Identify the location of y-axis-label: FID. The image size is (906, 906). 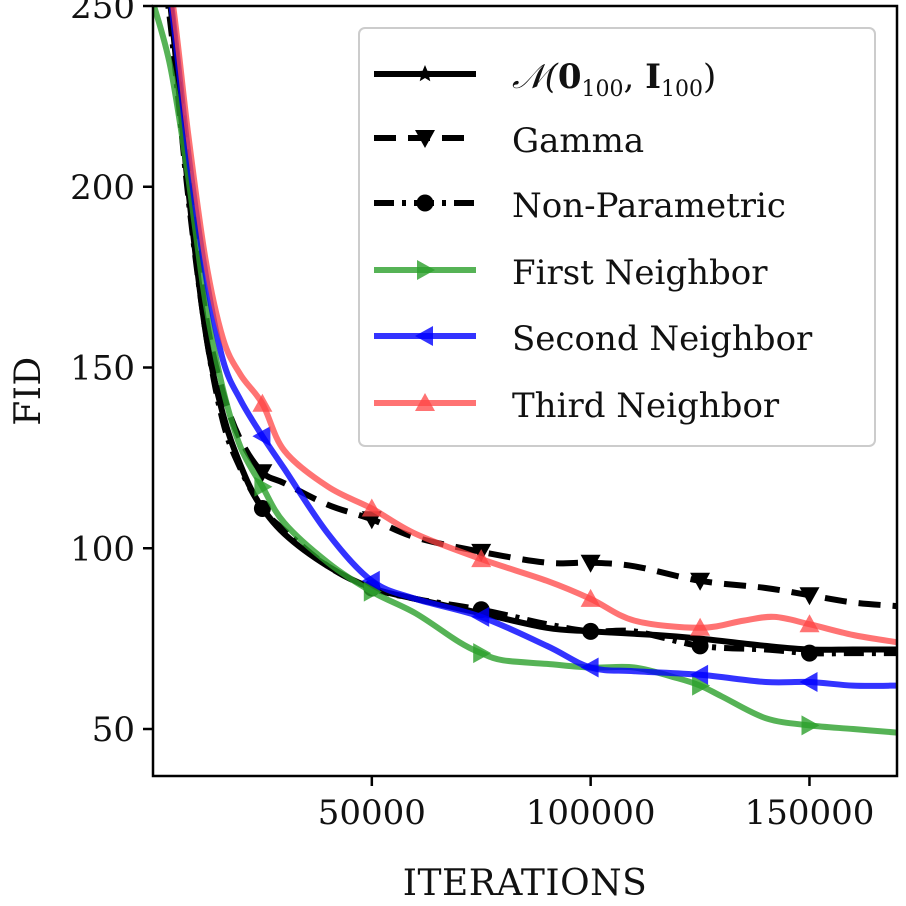
(28, 391).